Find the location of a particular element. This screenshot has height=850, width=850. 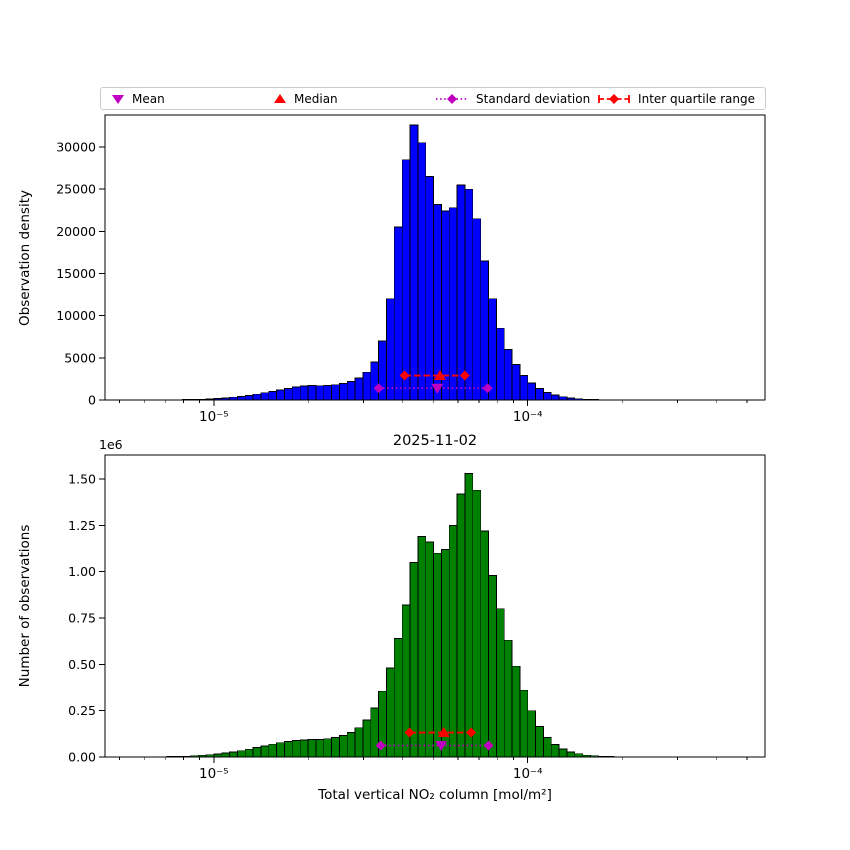

svg-text: 20000 is located at coordinates (76, 231).